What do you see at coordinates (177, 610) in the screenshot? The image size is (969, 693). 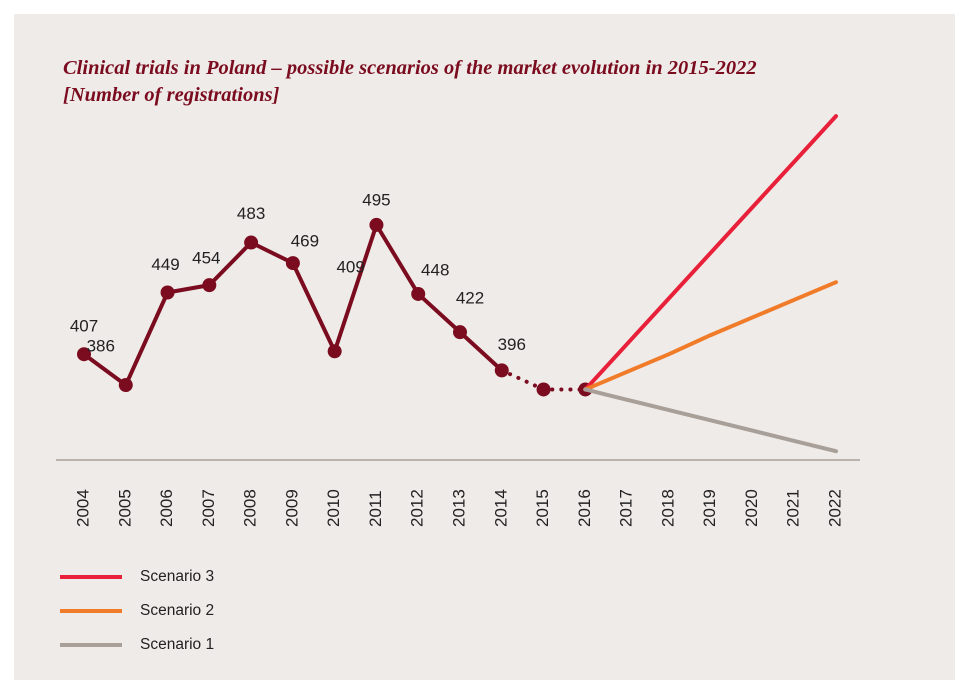 I see `legend-label: Scenario 2` at bounding box center [177, 610].